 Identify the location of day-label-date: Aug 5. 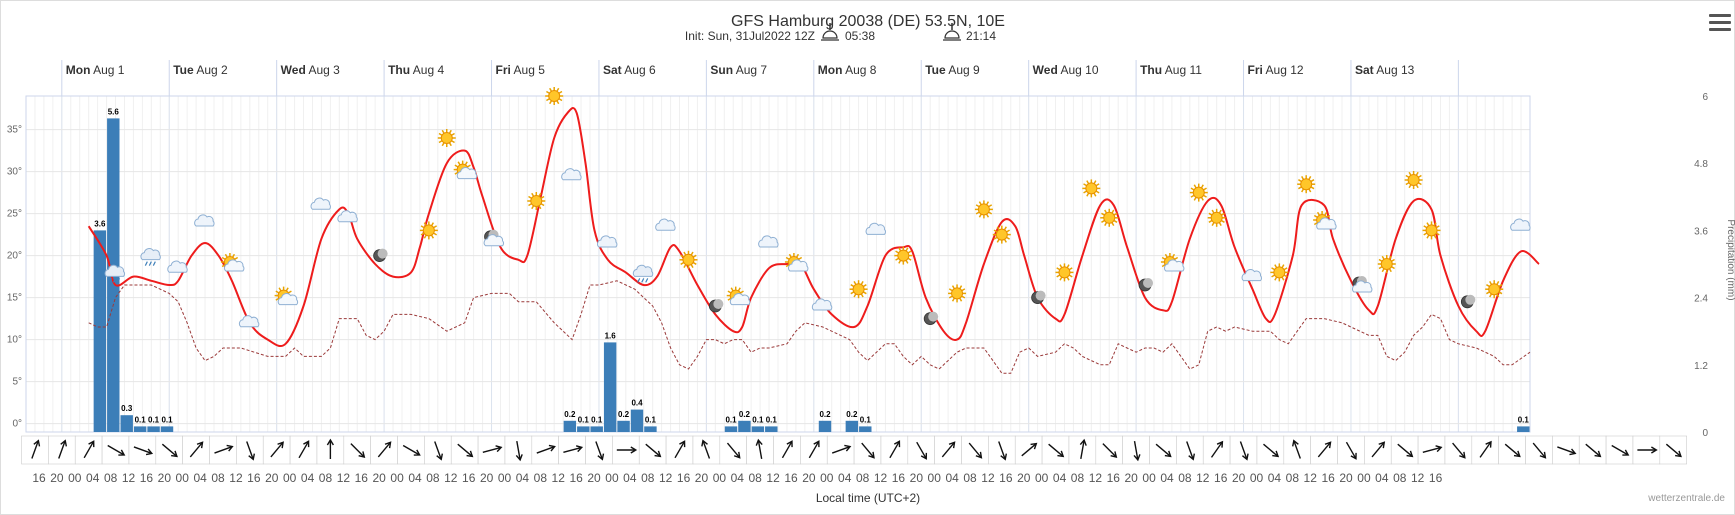
(528, 70).